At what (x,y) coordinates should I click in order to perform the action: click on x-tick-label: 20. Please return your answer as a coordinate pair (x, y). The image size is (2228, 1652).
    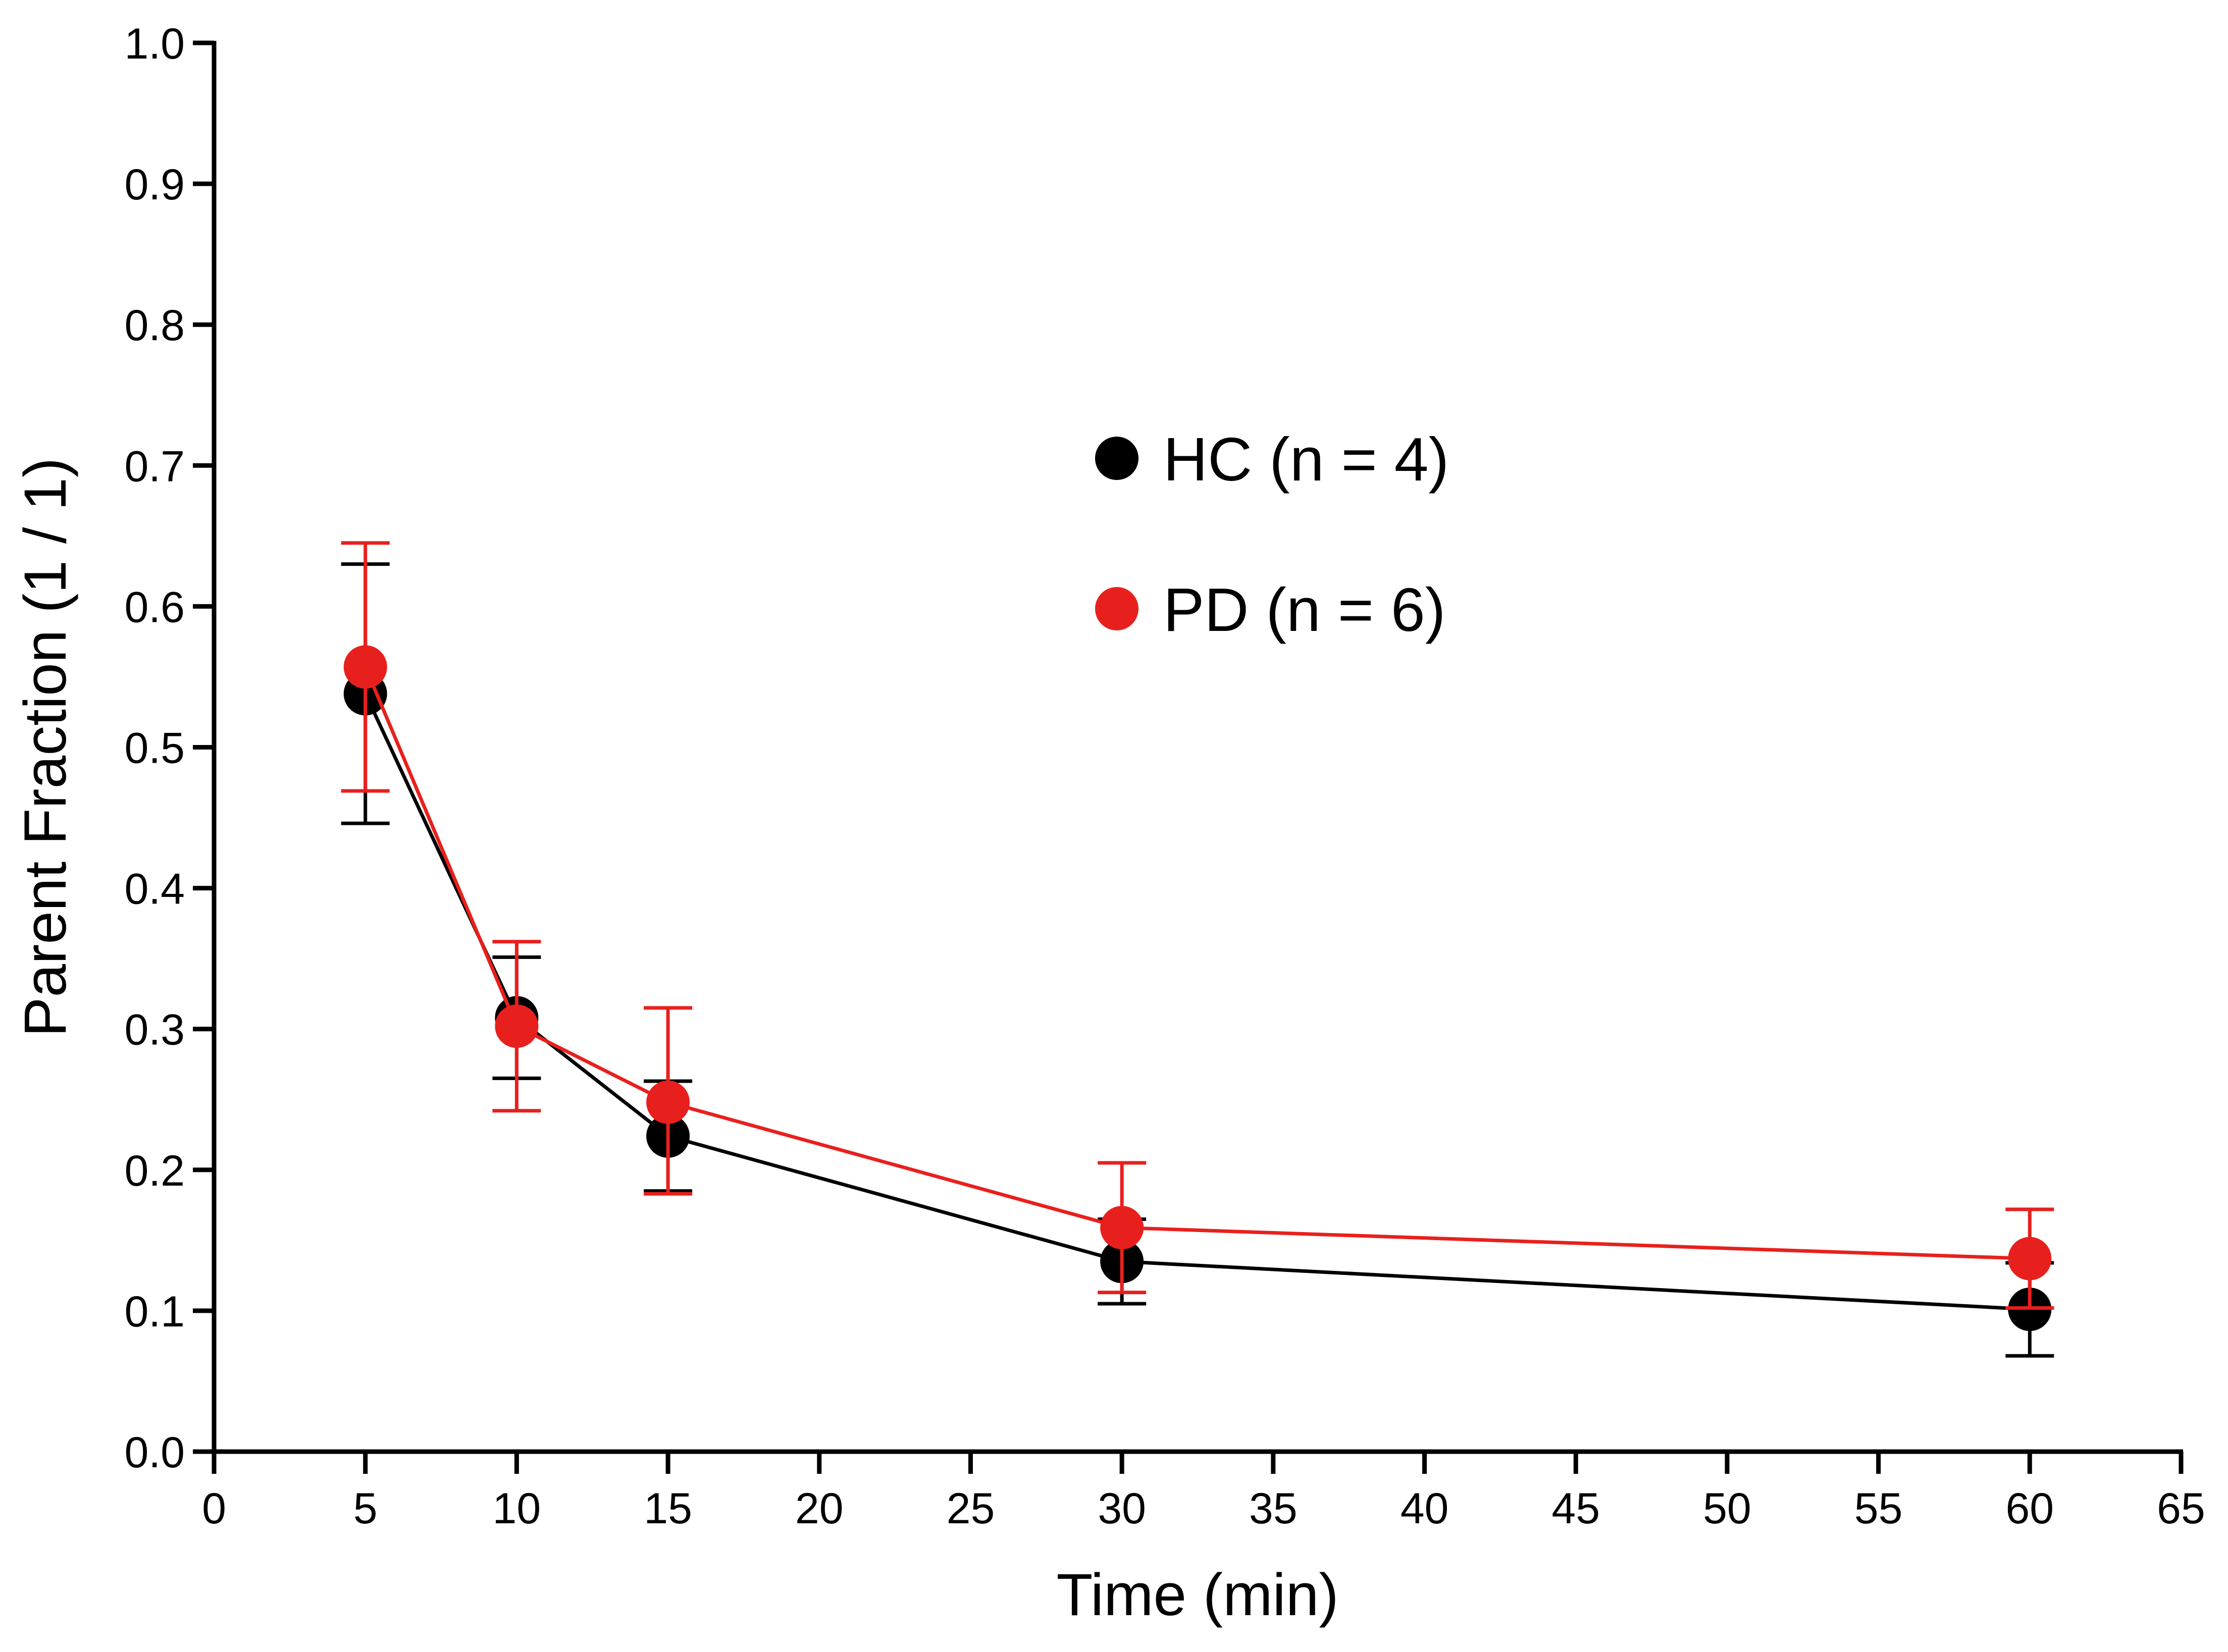
    Looking at the image, I should click on (819, 1509).